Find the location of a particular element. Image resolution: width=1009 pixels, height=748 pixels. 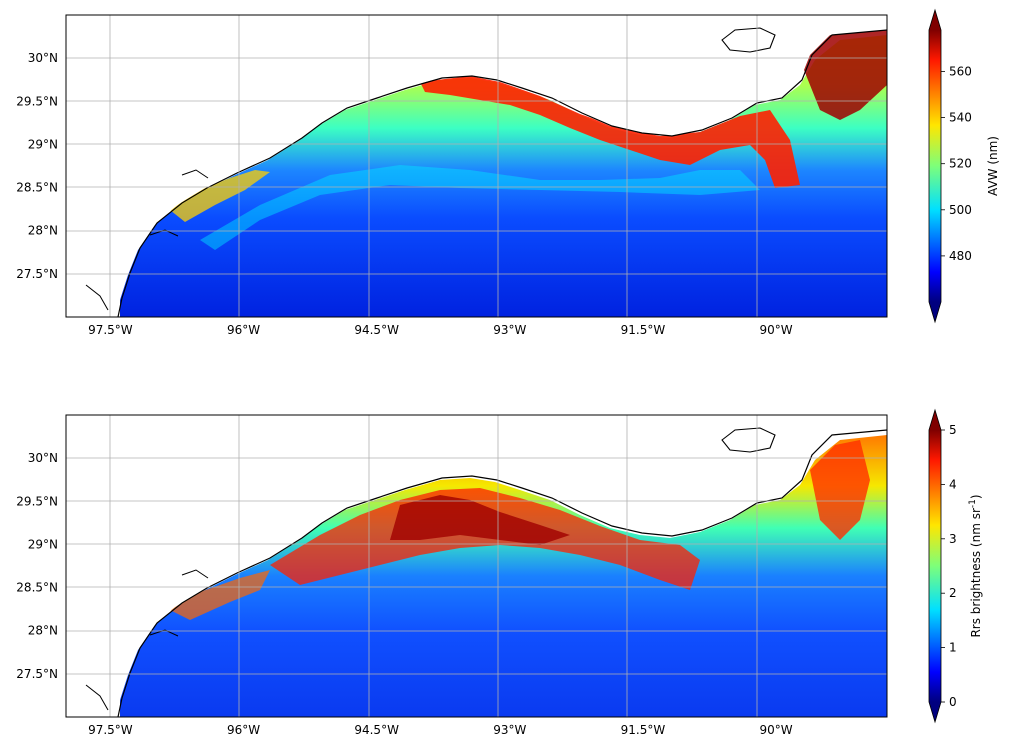

colorbar-tick-label: 2 is located at coordinates (953, 593).